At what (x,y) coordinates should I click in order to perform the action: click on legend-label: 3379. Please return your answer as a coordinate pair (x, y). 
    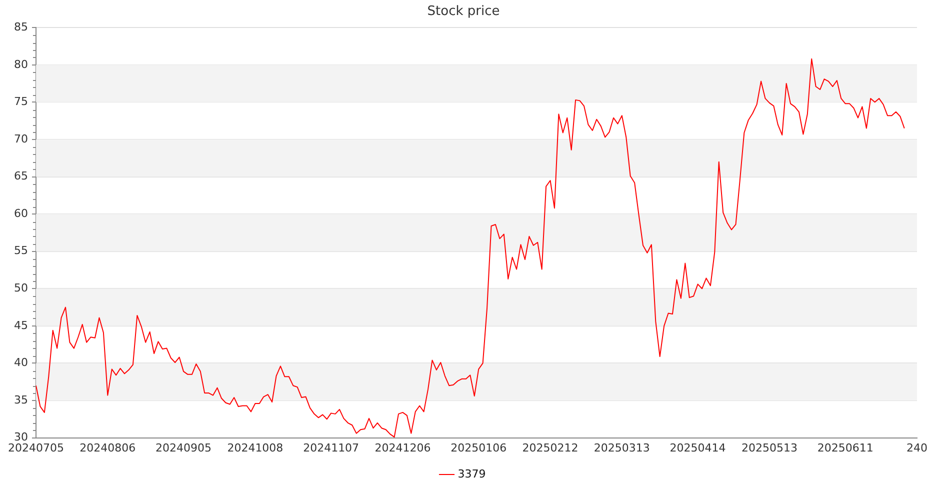
    Looking at the image, I should click on (472, 473).